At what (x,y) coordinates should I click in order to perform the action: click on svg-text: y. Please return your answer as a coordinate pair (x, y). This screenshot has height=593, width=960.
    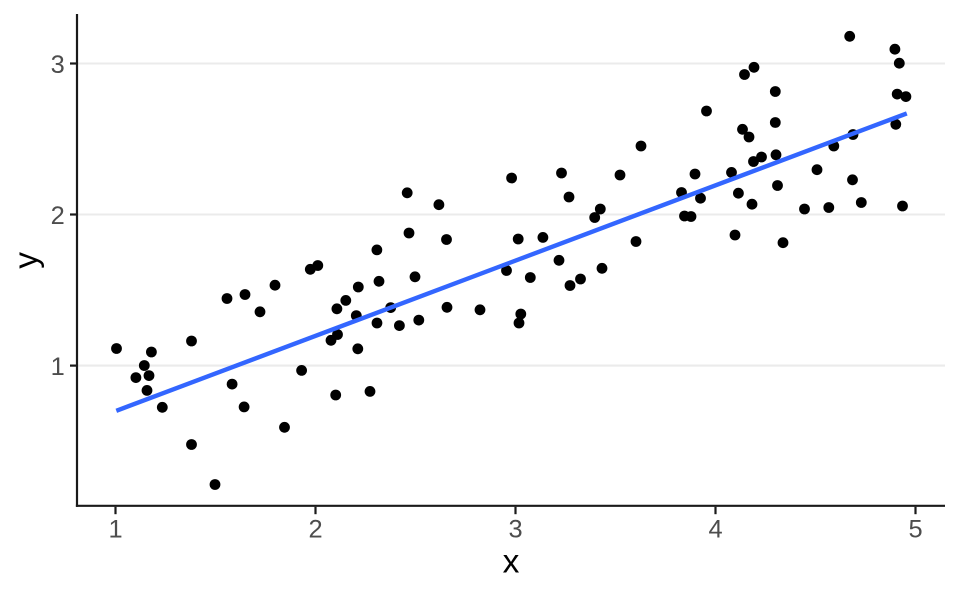
    Looking at the image, I should click on (26, 260).